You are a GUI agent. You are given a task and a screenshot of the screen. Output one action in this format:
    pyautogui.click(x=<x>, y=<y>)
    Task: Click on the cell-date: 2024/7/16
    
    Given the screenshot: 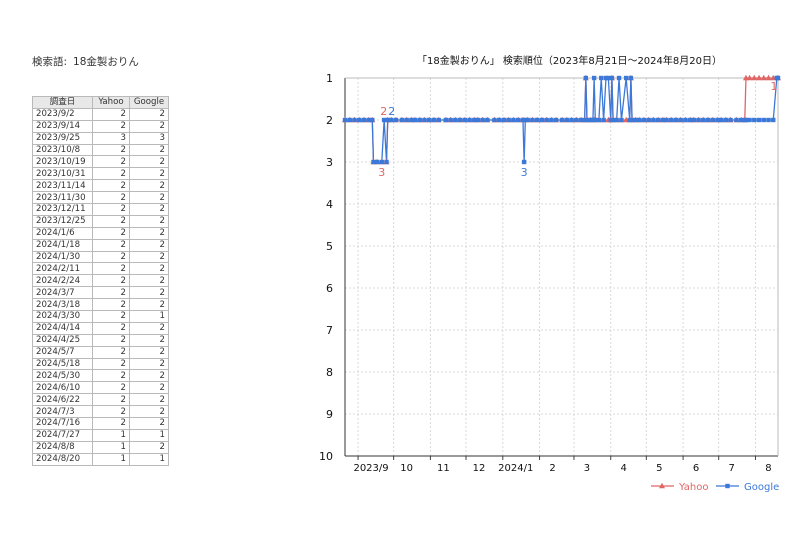 What is the action you would take?
    pyautogui.click(x=62, y=423)
    